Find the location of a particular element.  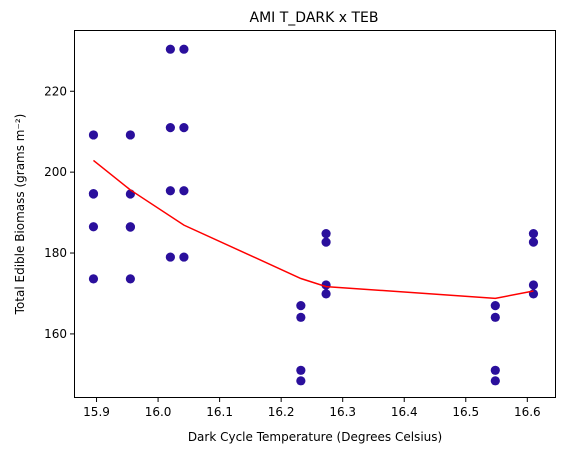

y-tick-label: 200 is located at coordinates (55, 172).